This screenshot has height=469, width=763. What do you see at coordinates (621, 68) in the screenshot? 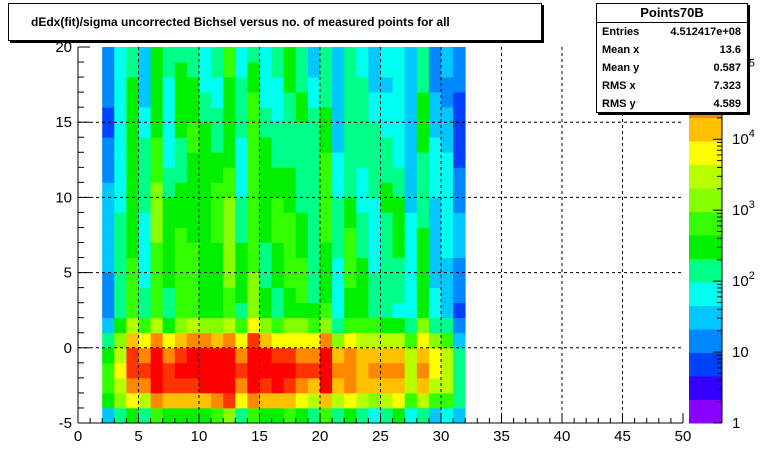
I see `stats-label: Mean y` at bounding box center [621, 68].